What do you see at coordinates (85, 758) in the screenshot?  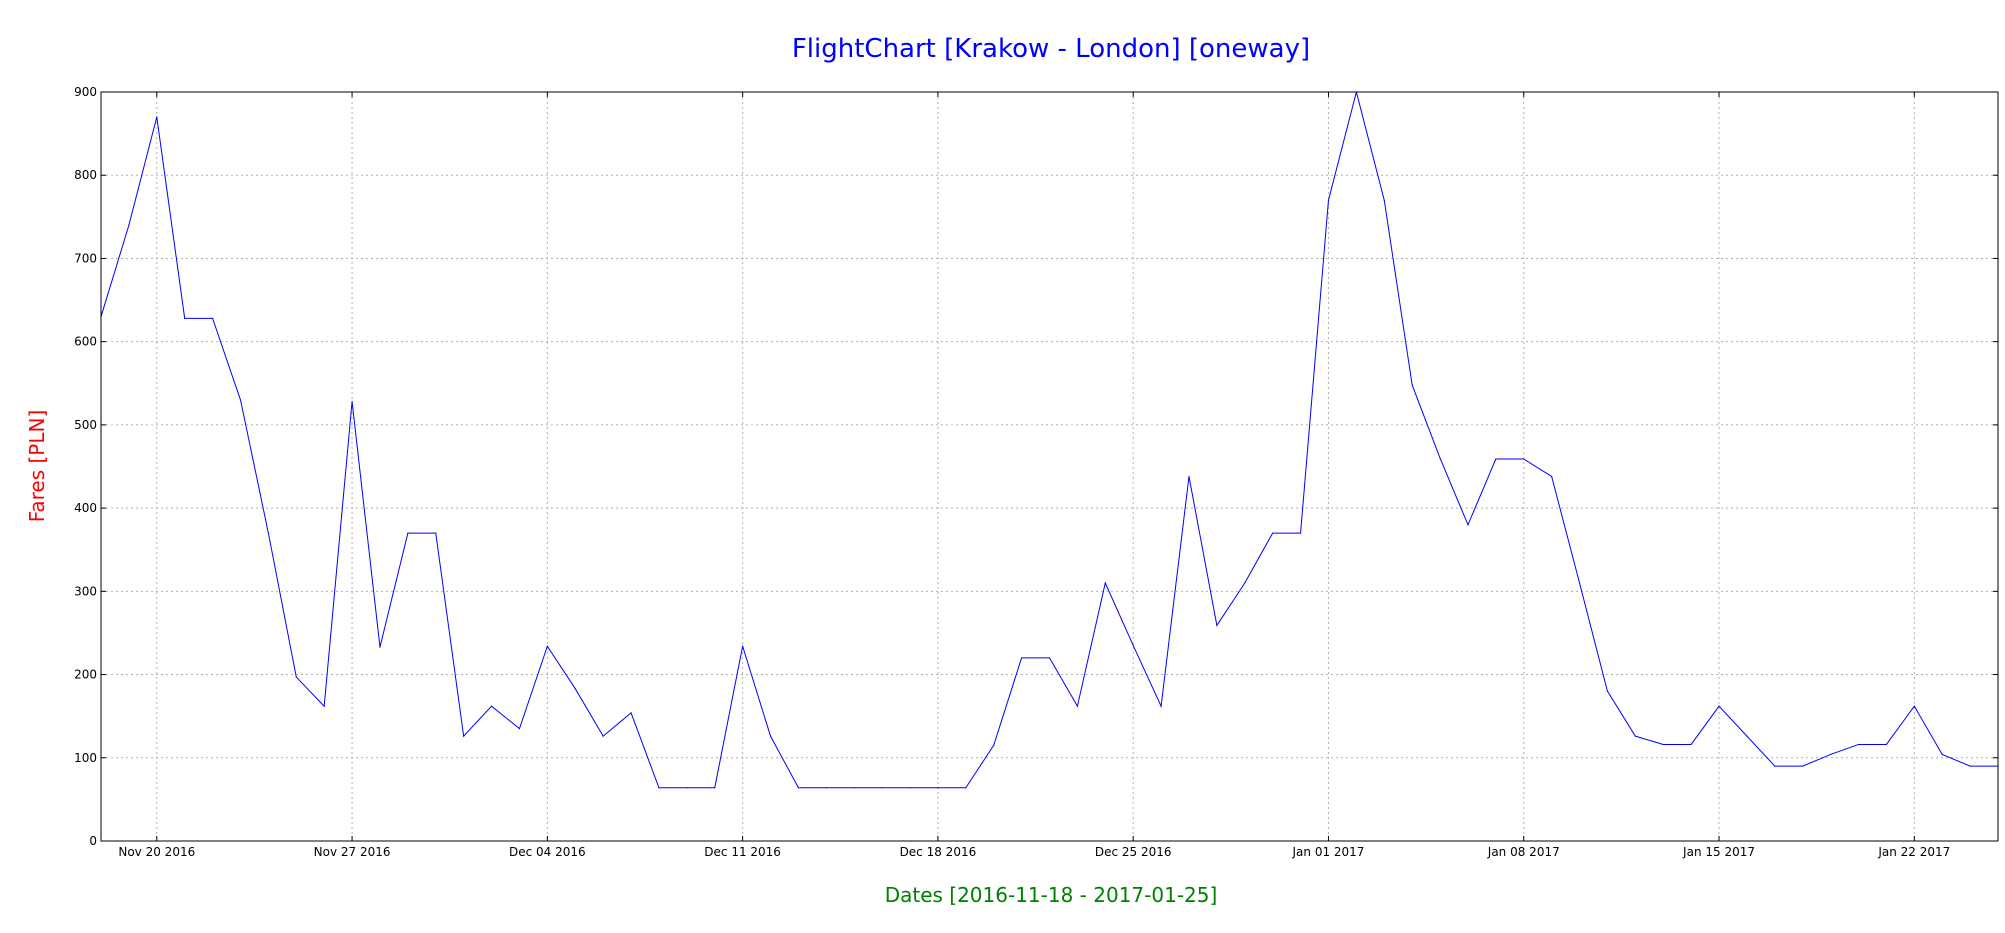 I see `y-tick-label: 100` at bounding box center [85, 758].